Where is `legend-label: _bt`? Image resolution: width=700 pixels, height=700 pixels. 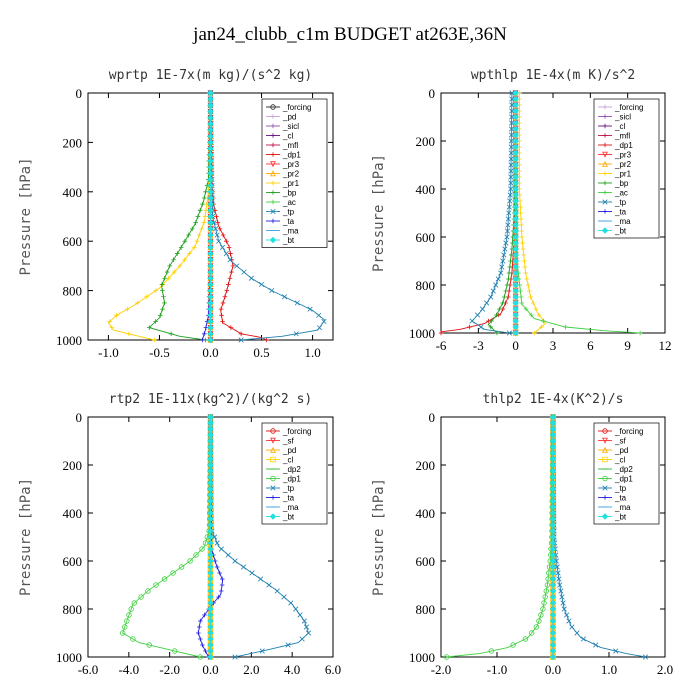 legend-label: _bt is located at coordinates (288, 240).